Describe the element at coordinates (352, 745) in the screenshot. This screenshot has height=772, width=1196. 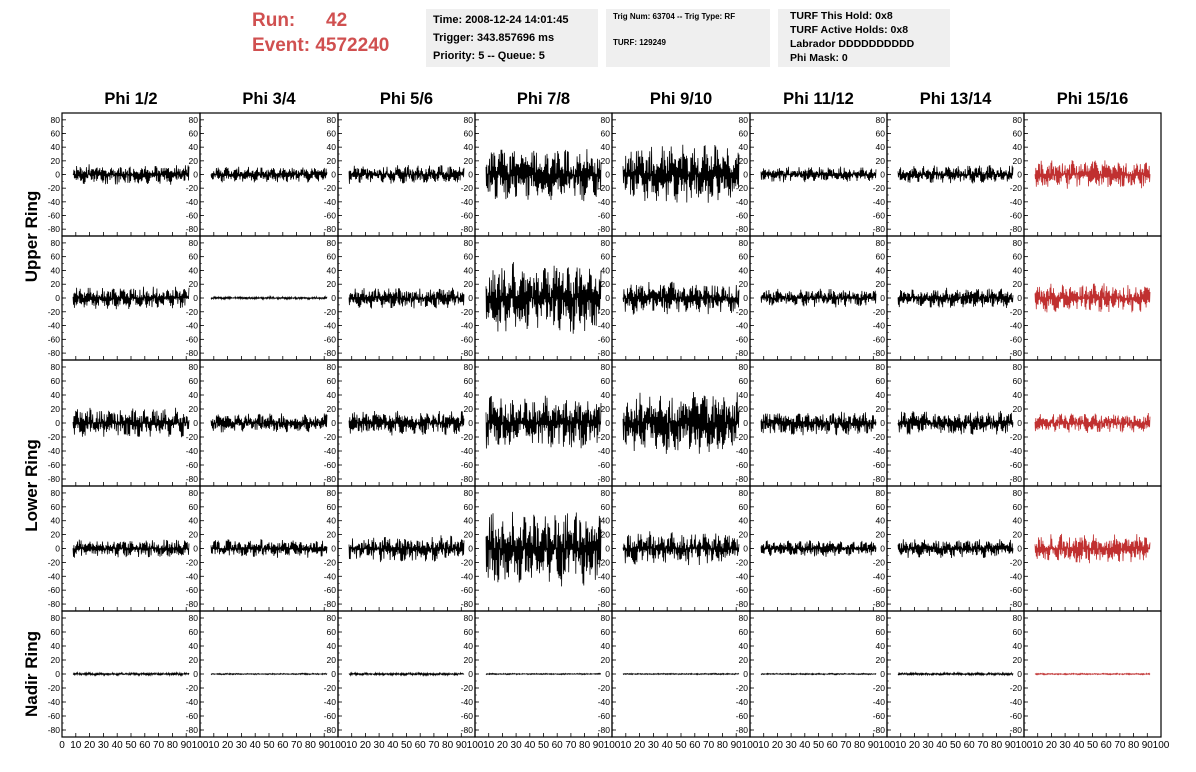
I see `x-tick-label: 10` at that location.